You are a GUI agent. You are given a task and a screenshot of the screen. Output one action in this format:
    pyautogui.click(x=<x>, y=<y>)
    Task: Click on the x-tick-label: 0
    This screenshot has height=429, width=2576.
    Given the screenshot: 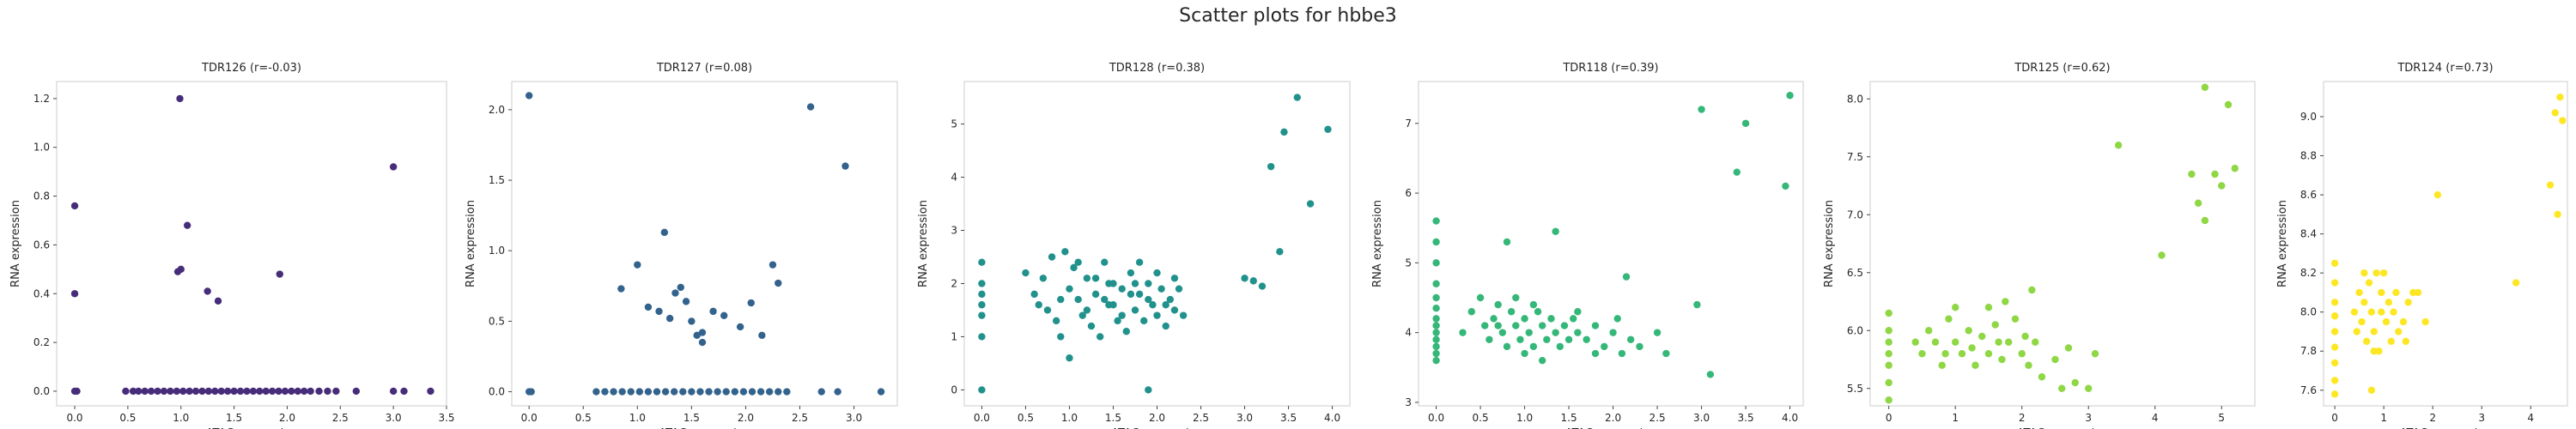 What is the action you would take?
    pyautogui.click(x=1889, y=418)
    